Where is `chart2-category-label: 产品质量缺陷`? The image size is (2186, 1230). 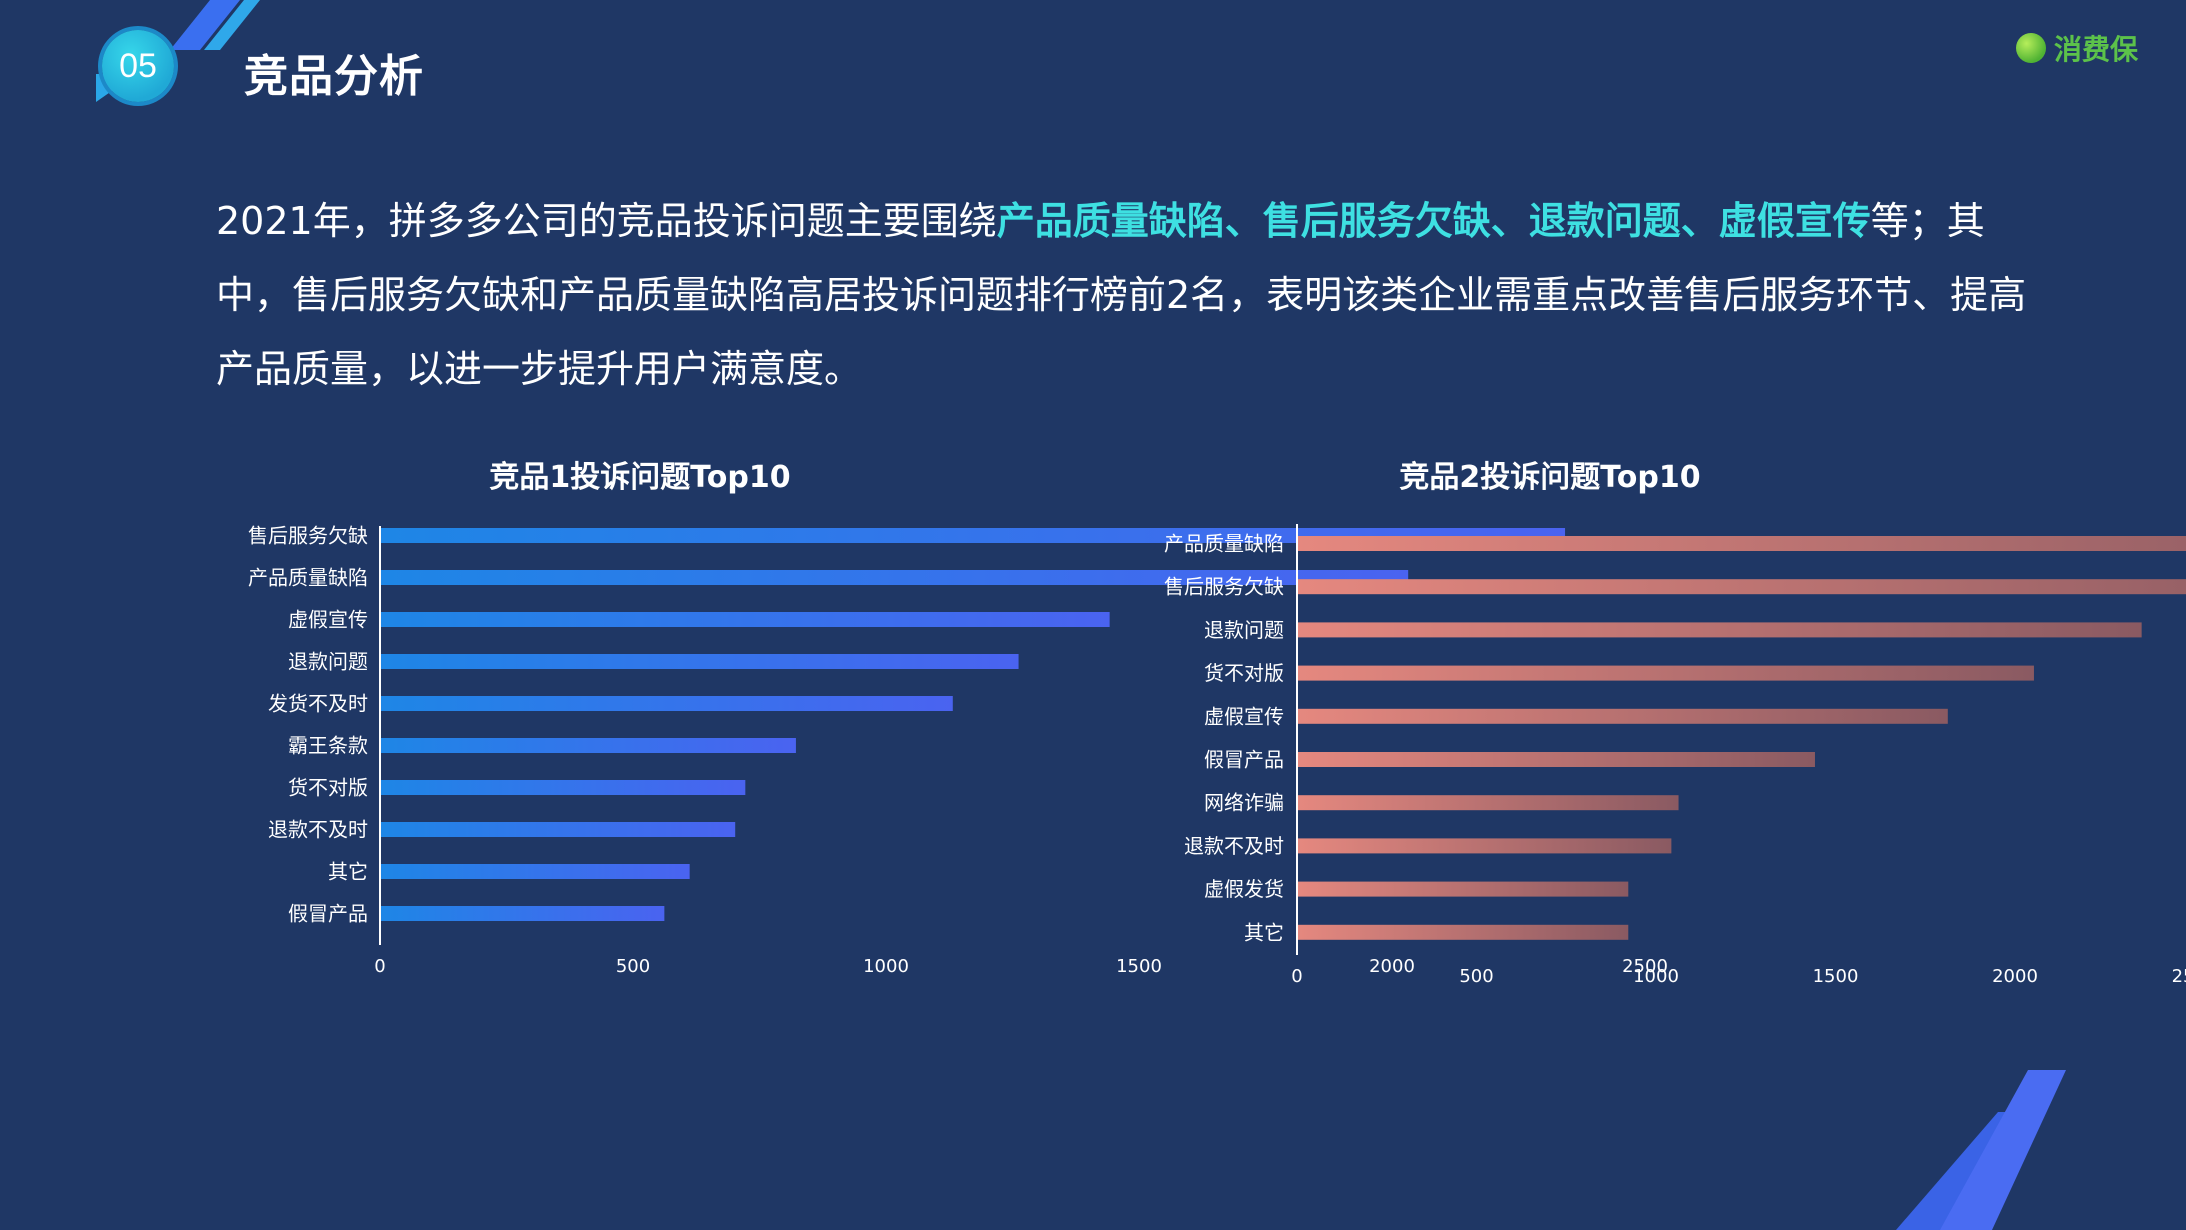 chart2-category-label: 产品质量缺陷 is located at coordinates (1224, 544).